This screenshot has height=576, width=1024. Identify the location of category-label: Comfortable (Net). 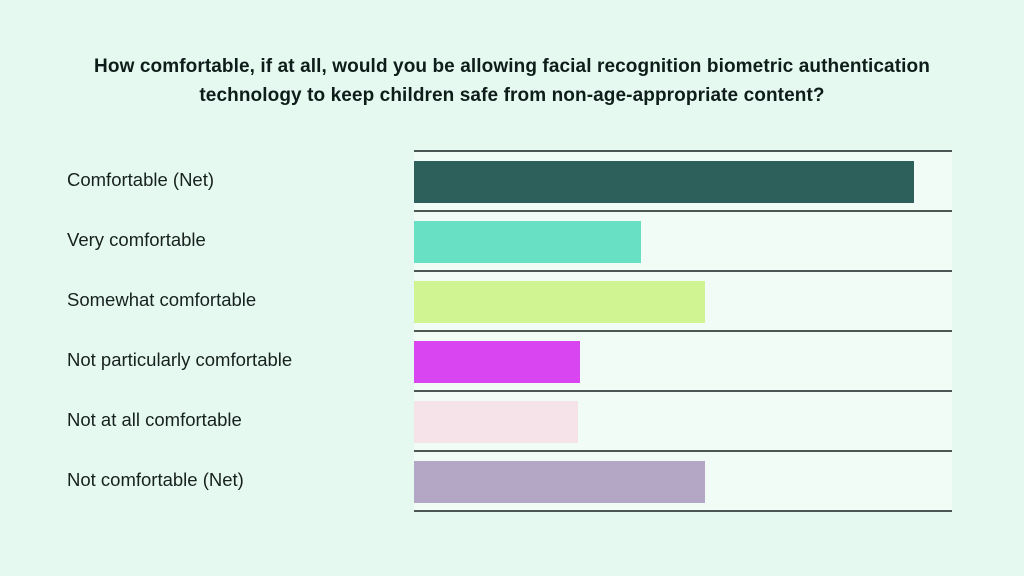
(141, 179).